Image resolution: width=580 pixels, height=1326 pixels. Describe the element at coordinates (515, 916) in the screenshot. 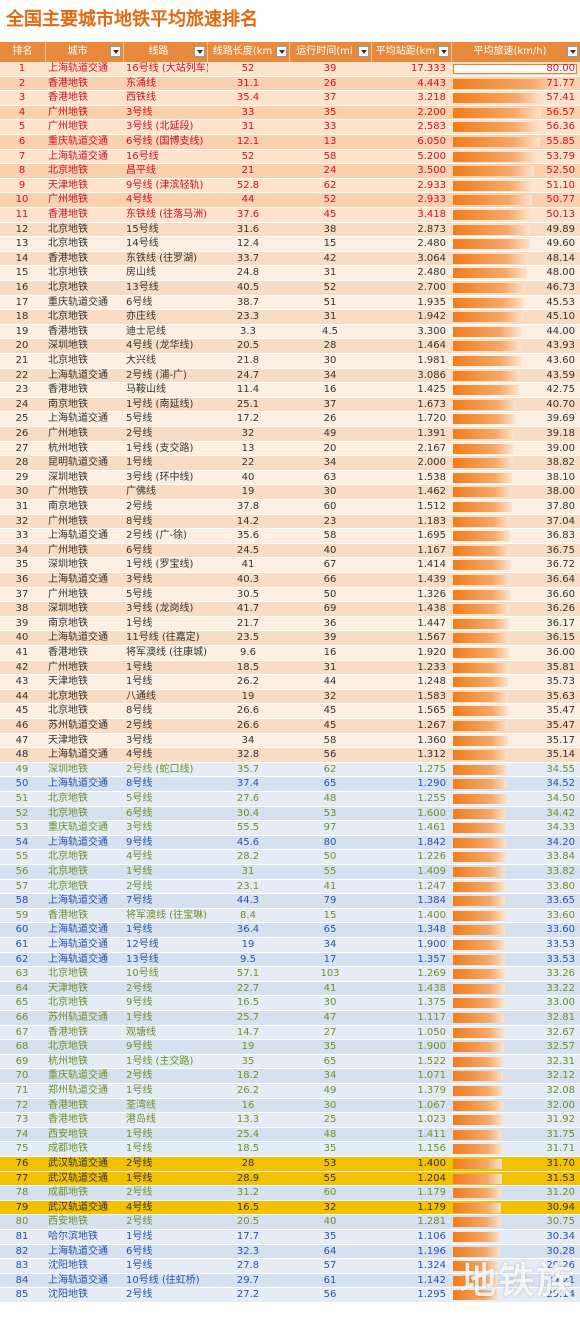

I see `speed-cell: 33.60` at that location.